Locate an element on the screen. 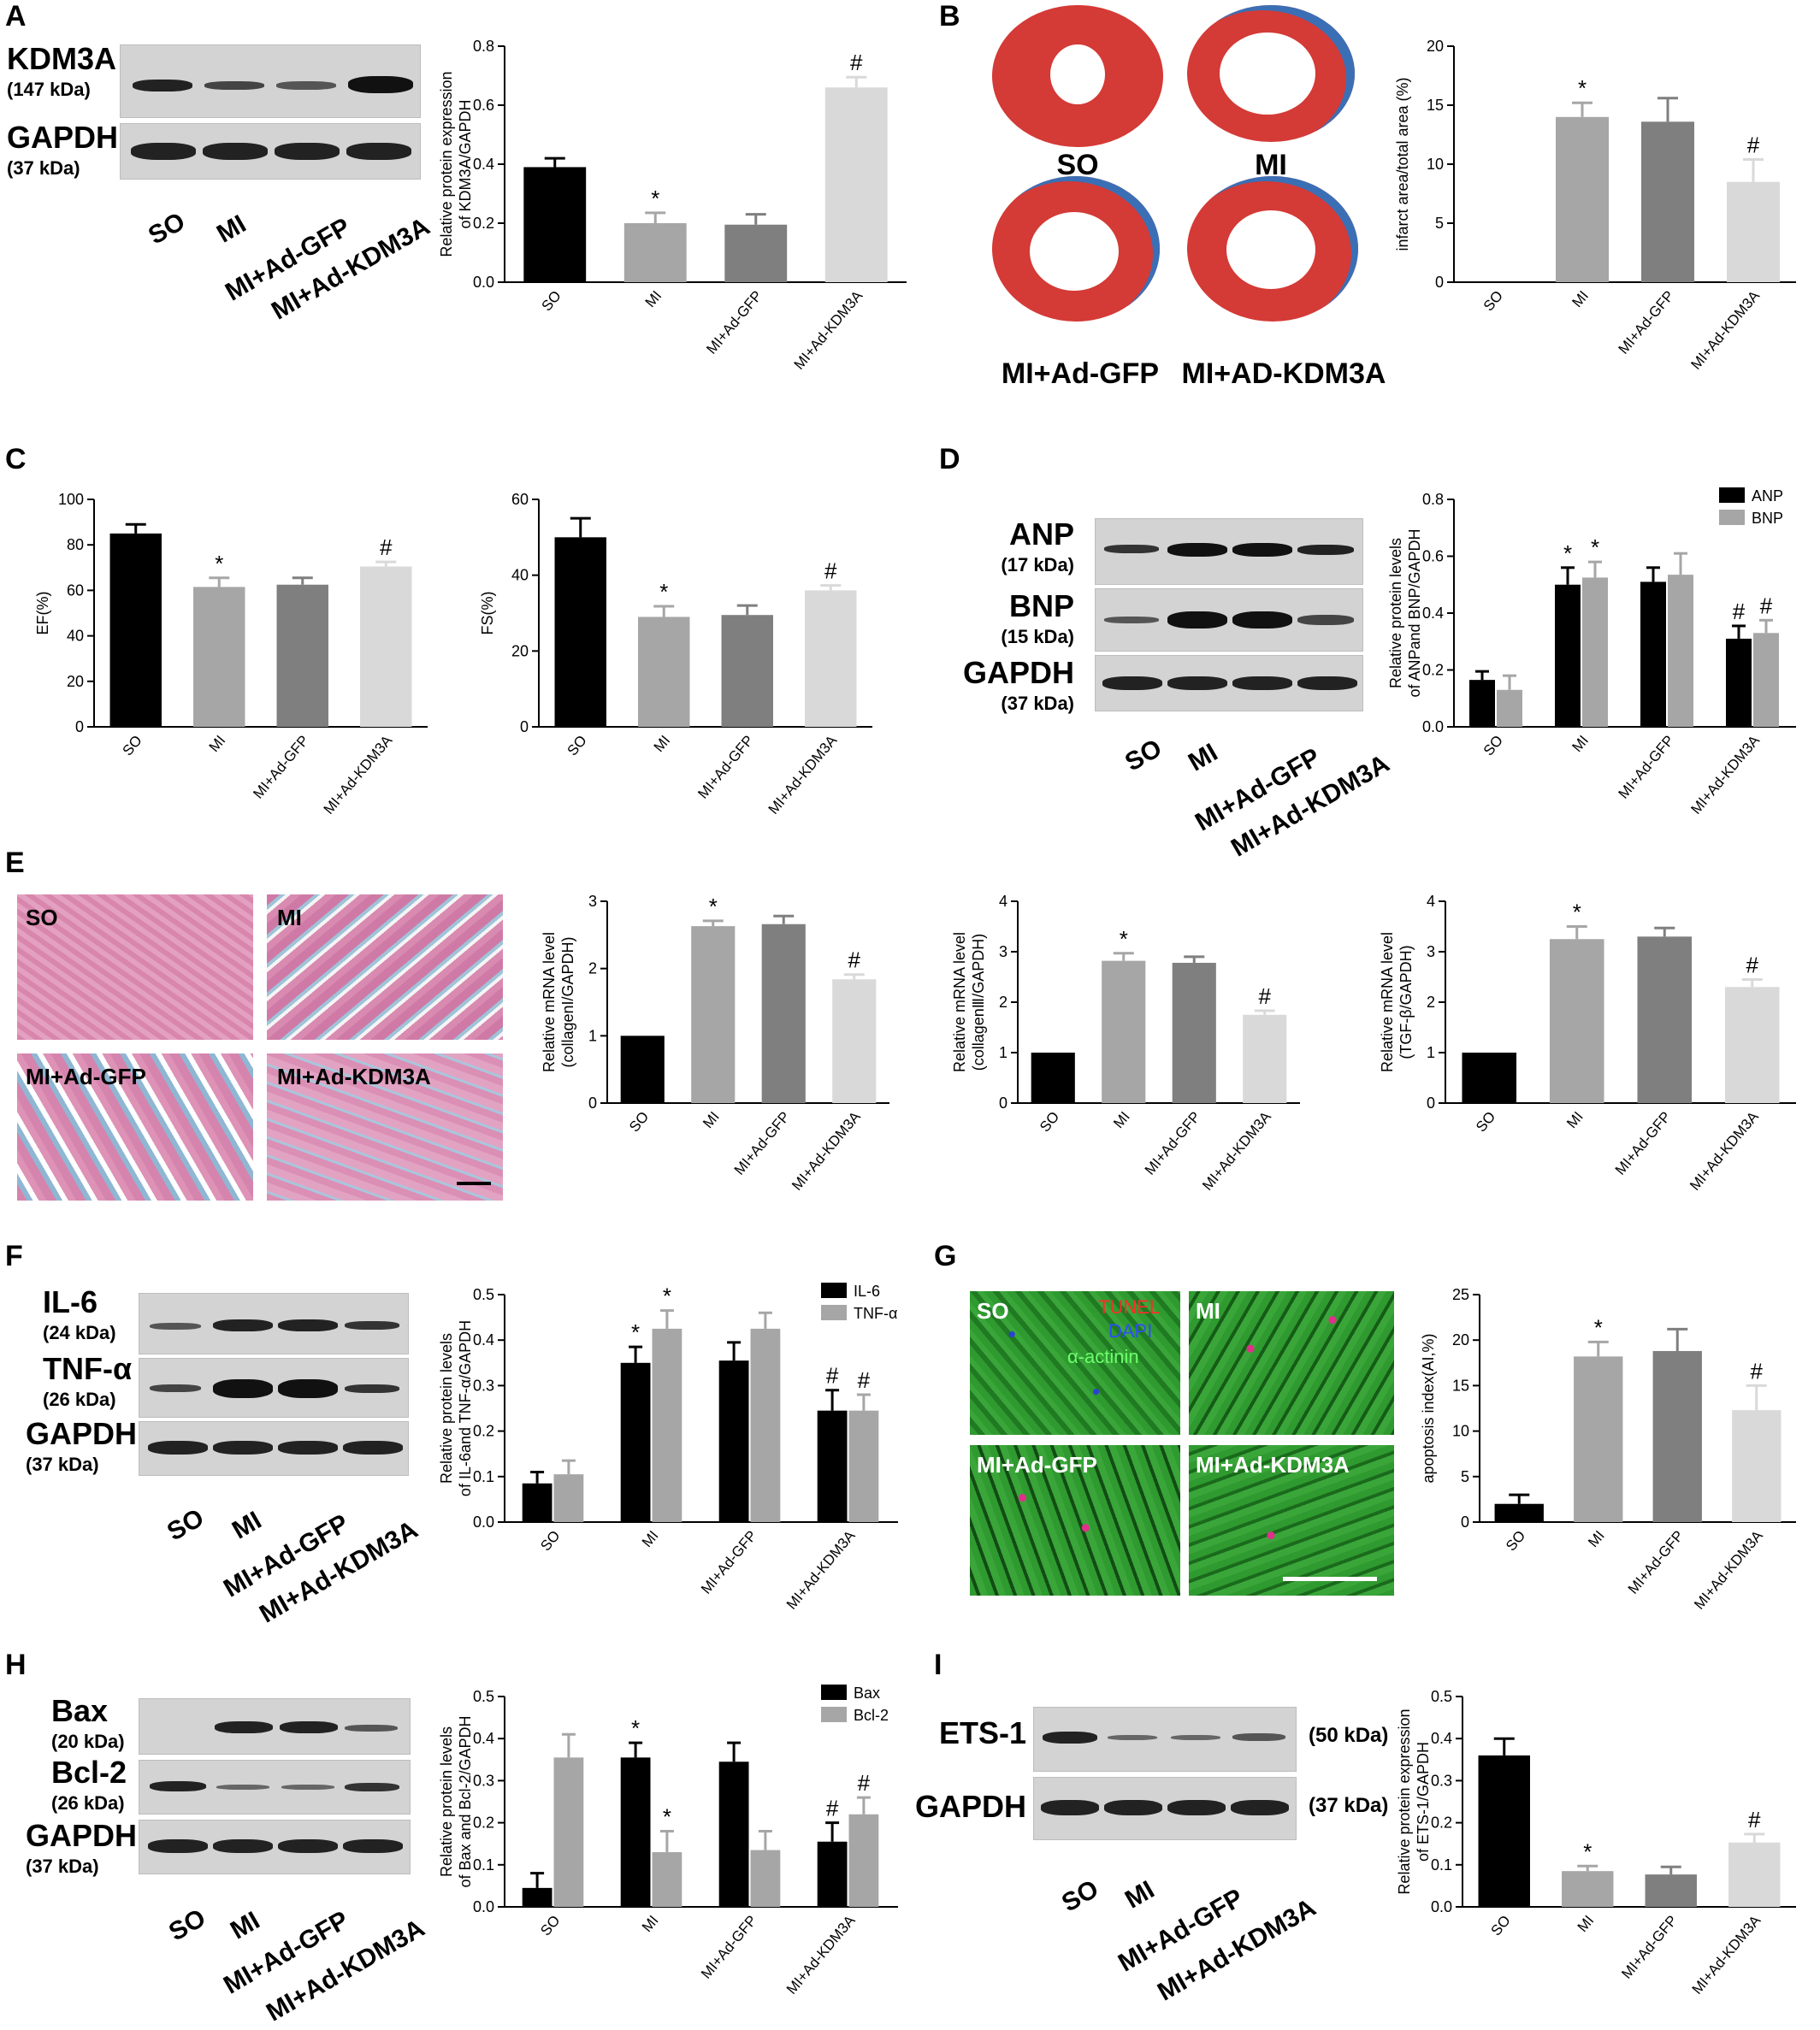 The height and width of the screenshot is (2030, 1820). heart-label: MI+AD-KDM3A is located at coordinates (1284, 373).